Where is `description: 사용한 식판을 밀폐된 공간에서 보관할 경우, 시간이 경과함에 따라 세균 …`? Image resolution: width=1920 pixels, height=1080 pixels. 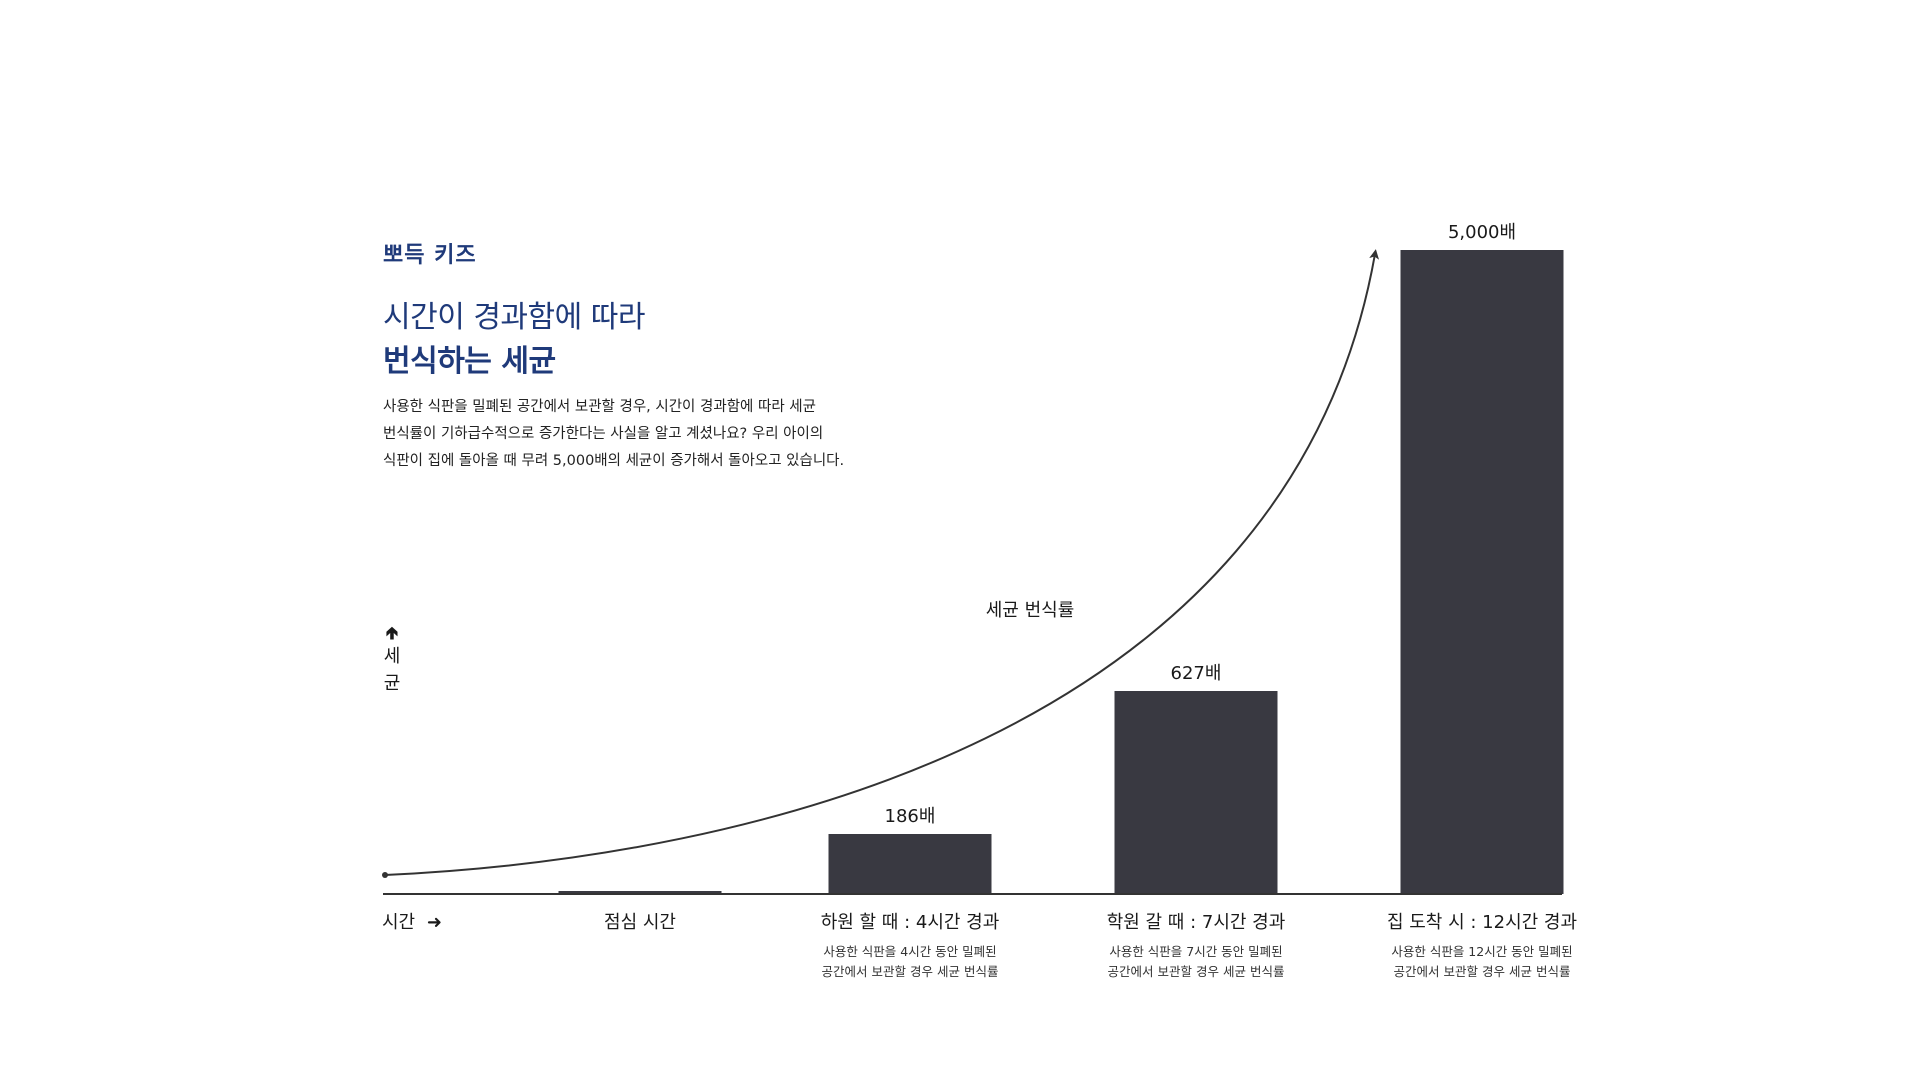 description: 사용한 식판을 밀폐된 공간에서 보관할 경우, 시간이 경과함에 따라 세균 … is located at coordinates (643, 434).